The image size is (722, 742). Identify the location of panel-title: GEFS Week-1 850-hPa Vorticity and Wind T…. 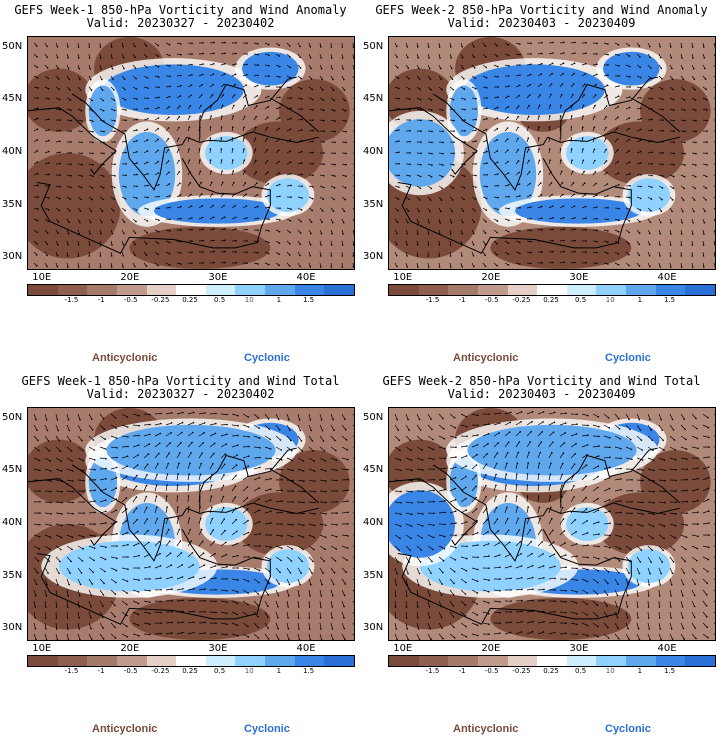
(180, 381).